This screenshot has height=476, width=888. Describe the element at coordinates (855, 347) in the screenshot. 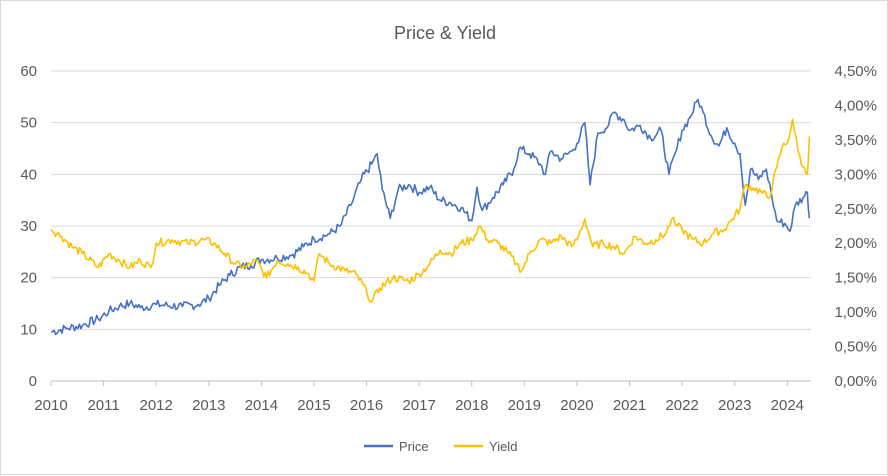

I see `right-tick-label: 0,50%` at that location.